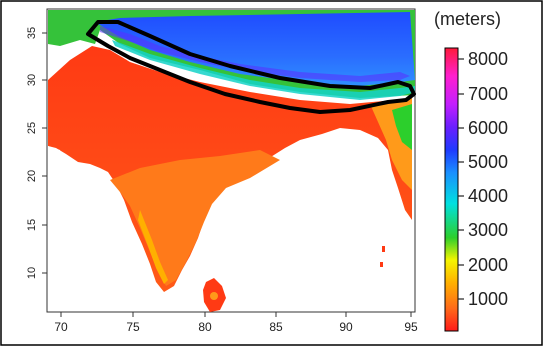 This screenshot has width=543, height=346. I want to click on y-tick-label: 25, so click(32, 128).